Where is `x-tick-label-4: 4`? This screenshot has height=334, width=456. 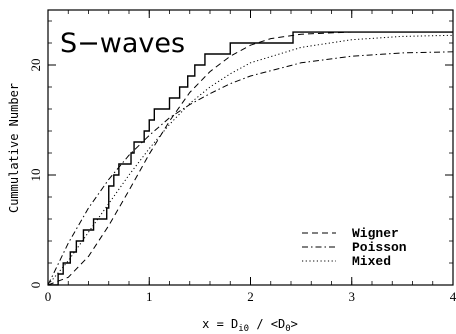
x-tick-label-4: 4 is located at coordinates (453, 296).